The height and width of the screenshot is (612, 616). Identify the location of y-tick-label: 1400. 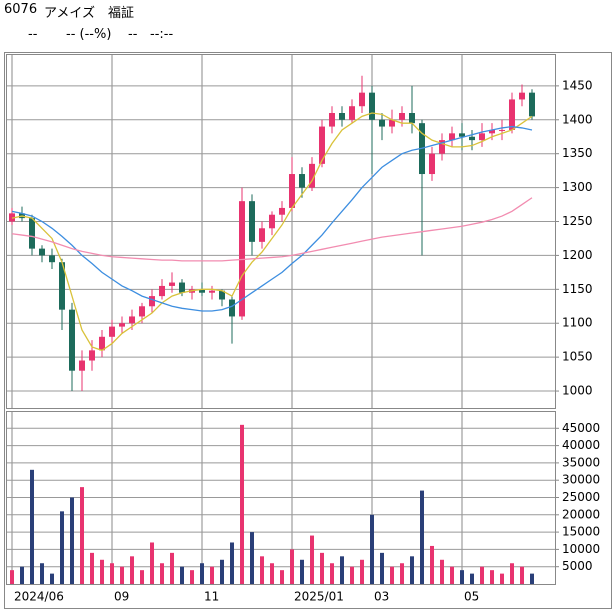
(577, 119).